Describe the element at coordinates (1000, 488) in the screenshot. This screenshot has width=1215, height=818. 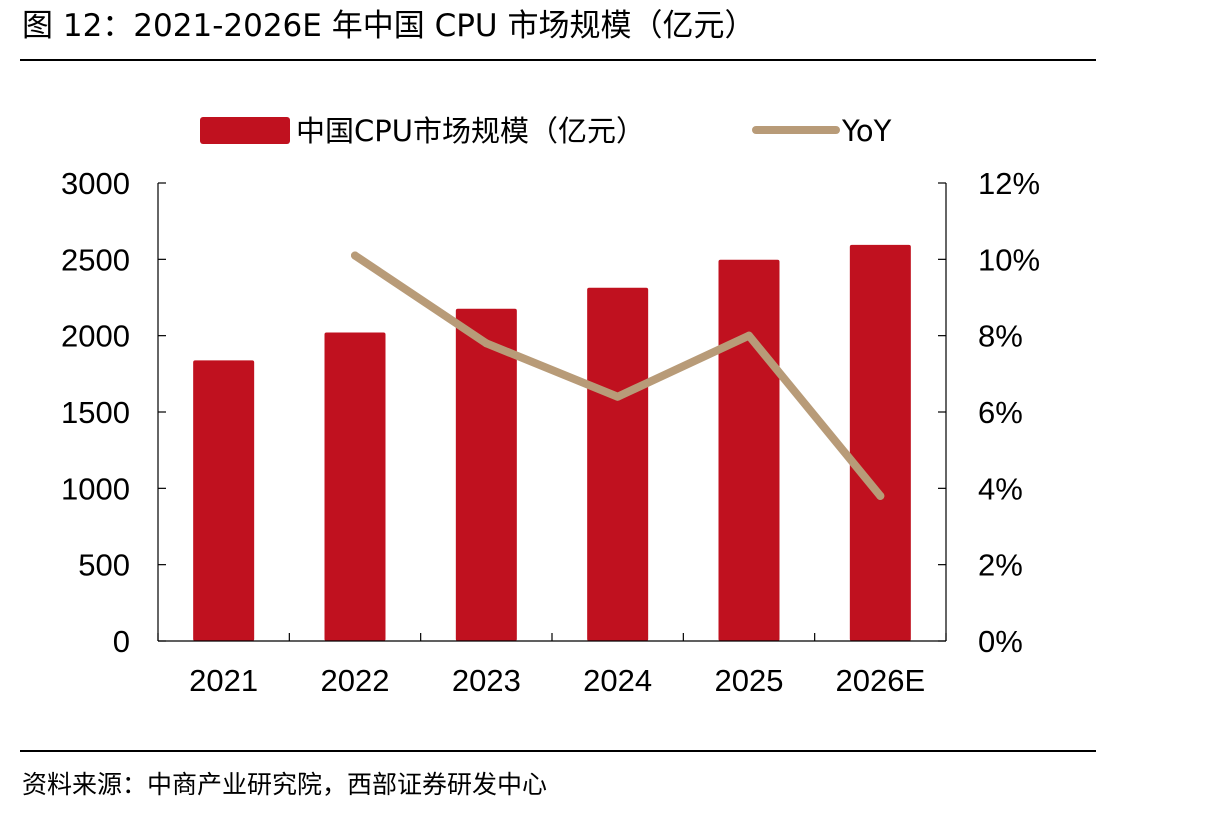
I see `right-tick-label-4%: 4%` at that location.